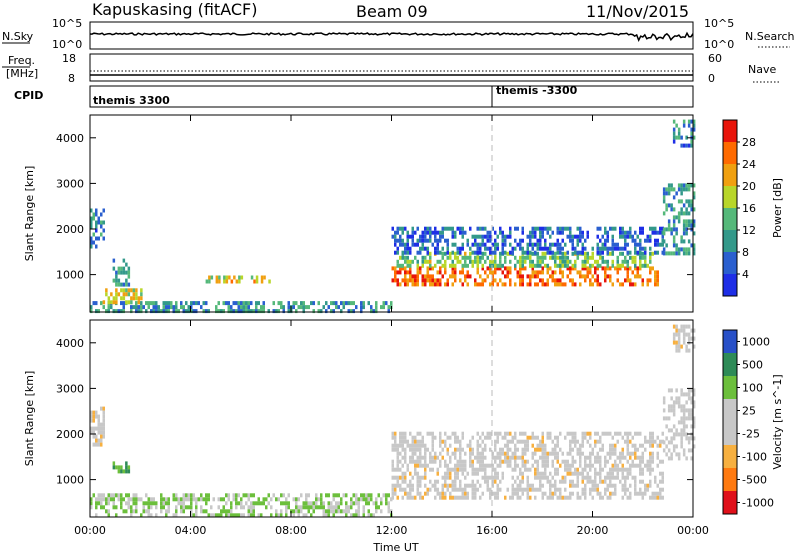 The height and width of the screenshot is (554, 800). What do you see at coordinates (777, 208) in the screenshot?
I see `power-colorbar-title: Power [dB]` at bounding box center [777, 208].